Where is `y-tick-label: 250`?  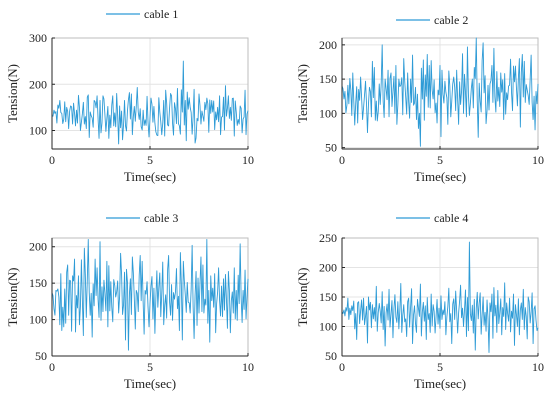
y-tick-label: 250 is located at coordinates (328, 238).